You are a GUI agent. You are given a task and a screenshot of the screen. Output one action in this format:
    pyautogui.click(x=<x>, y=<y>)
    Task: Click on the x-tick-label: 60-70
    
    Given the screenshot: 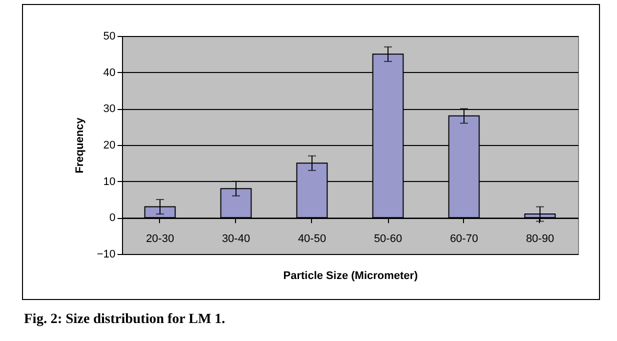 What is the action you would take?
    pyautogui.click(x=464, y=239)
    